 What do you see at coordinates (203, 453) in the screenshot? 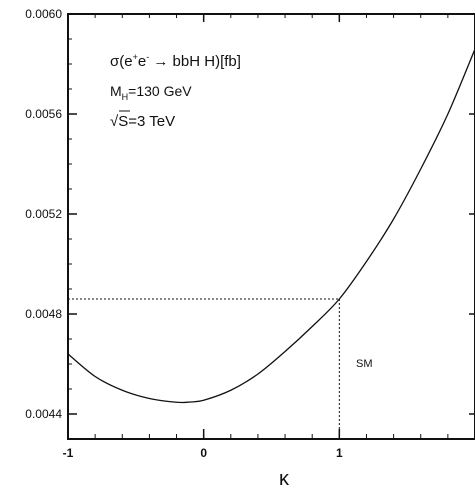
I see `x-tick-label: 0` at bounding box center [203, 453].